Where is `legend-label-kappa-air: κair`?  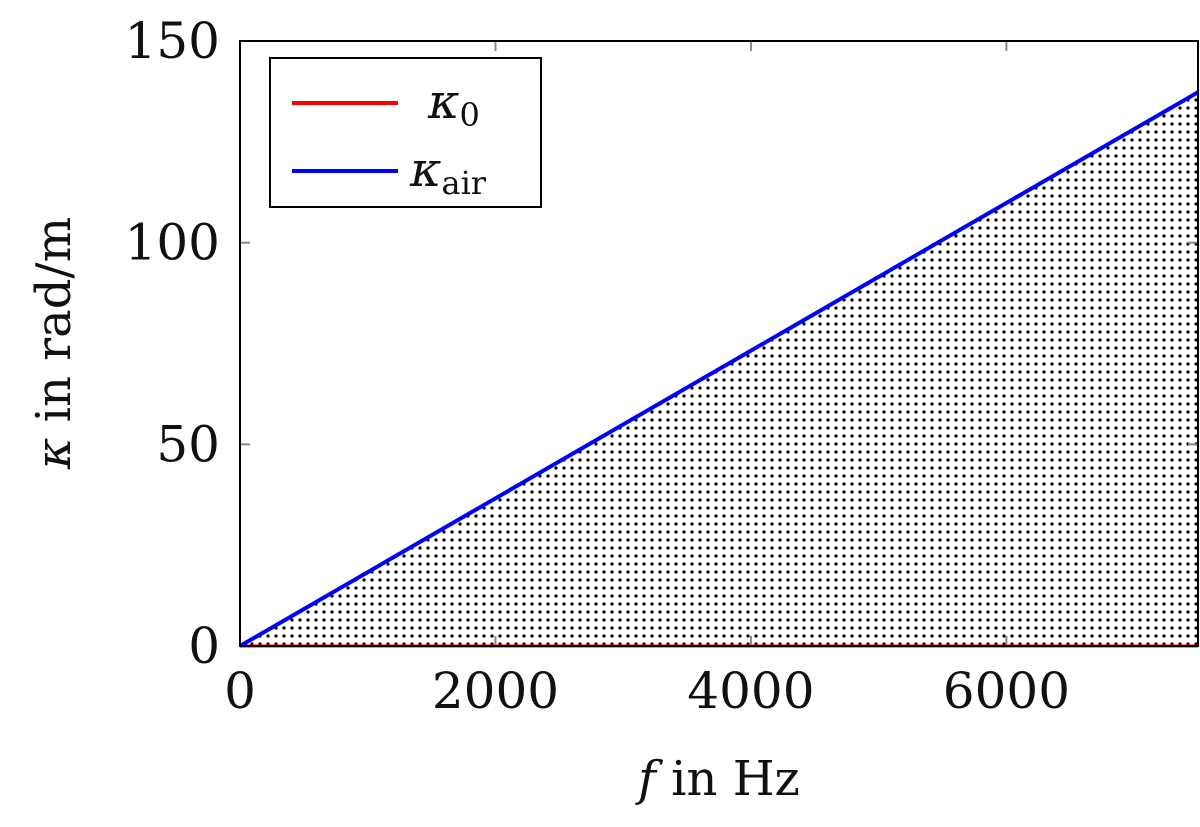
legend-label-kappa-air: κair is located at coordinates (448, 172).